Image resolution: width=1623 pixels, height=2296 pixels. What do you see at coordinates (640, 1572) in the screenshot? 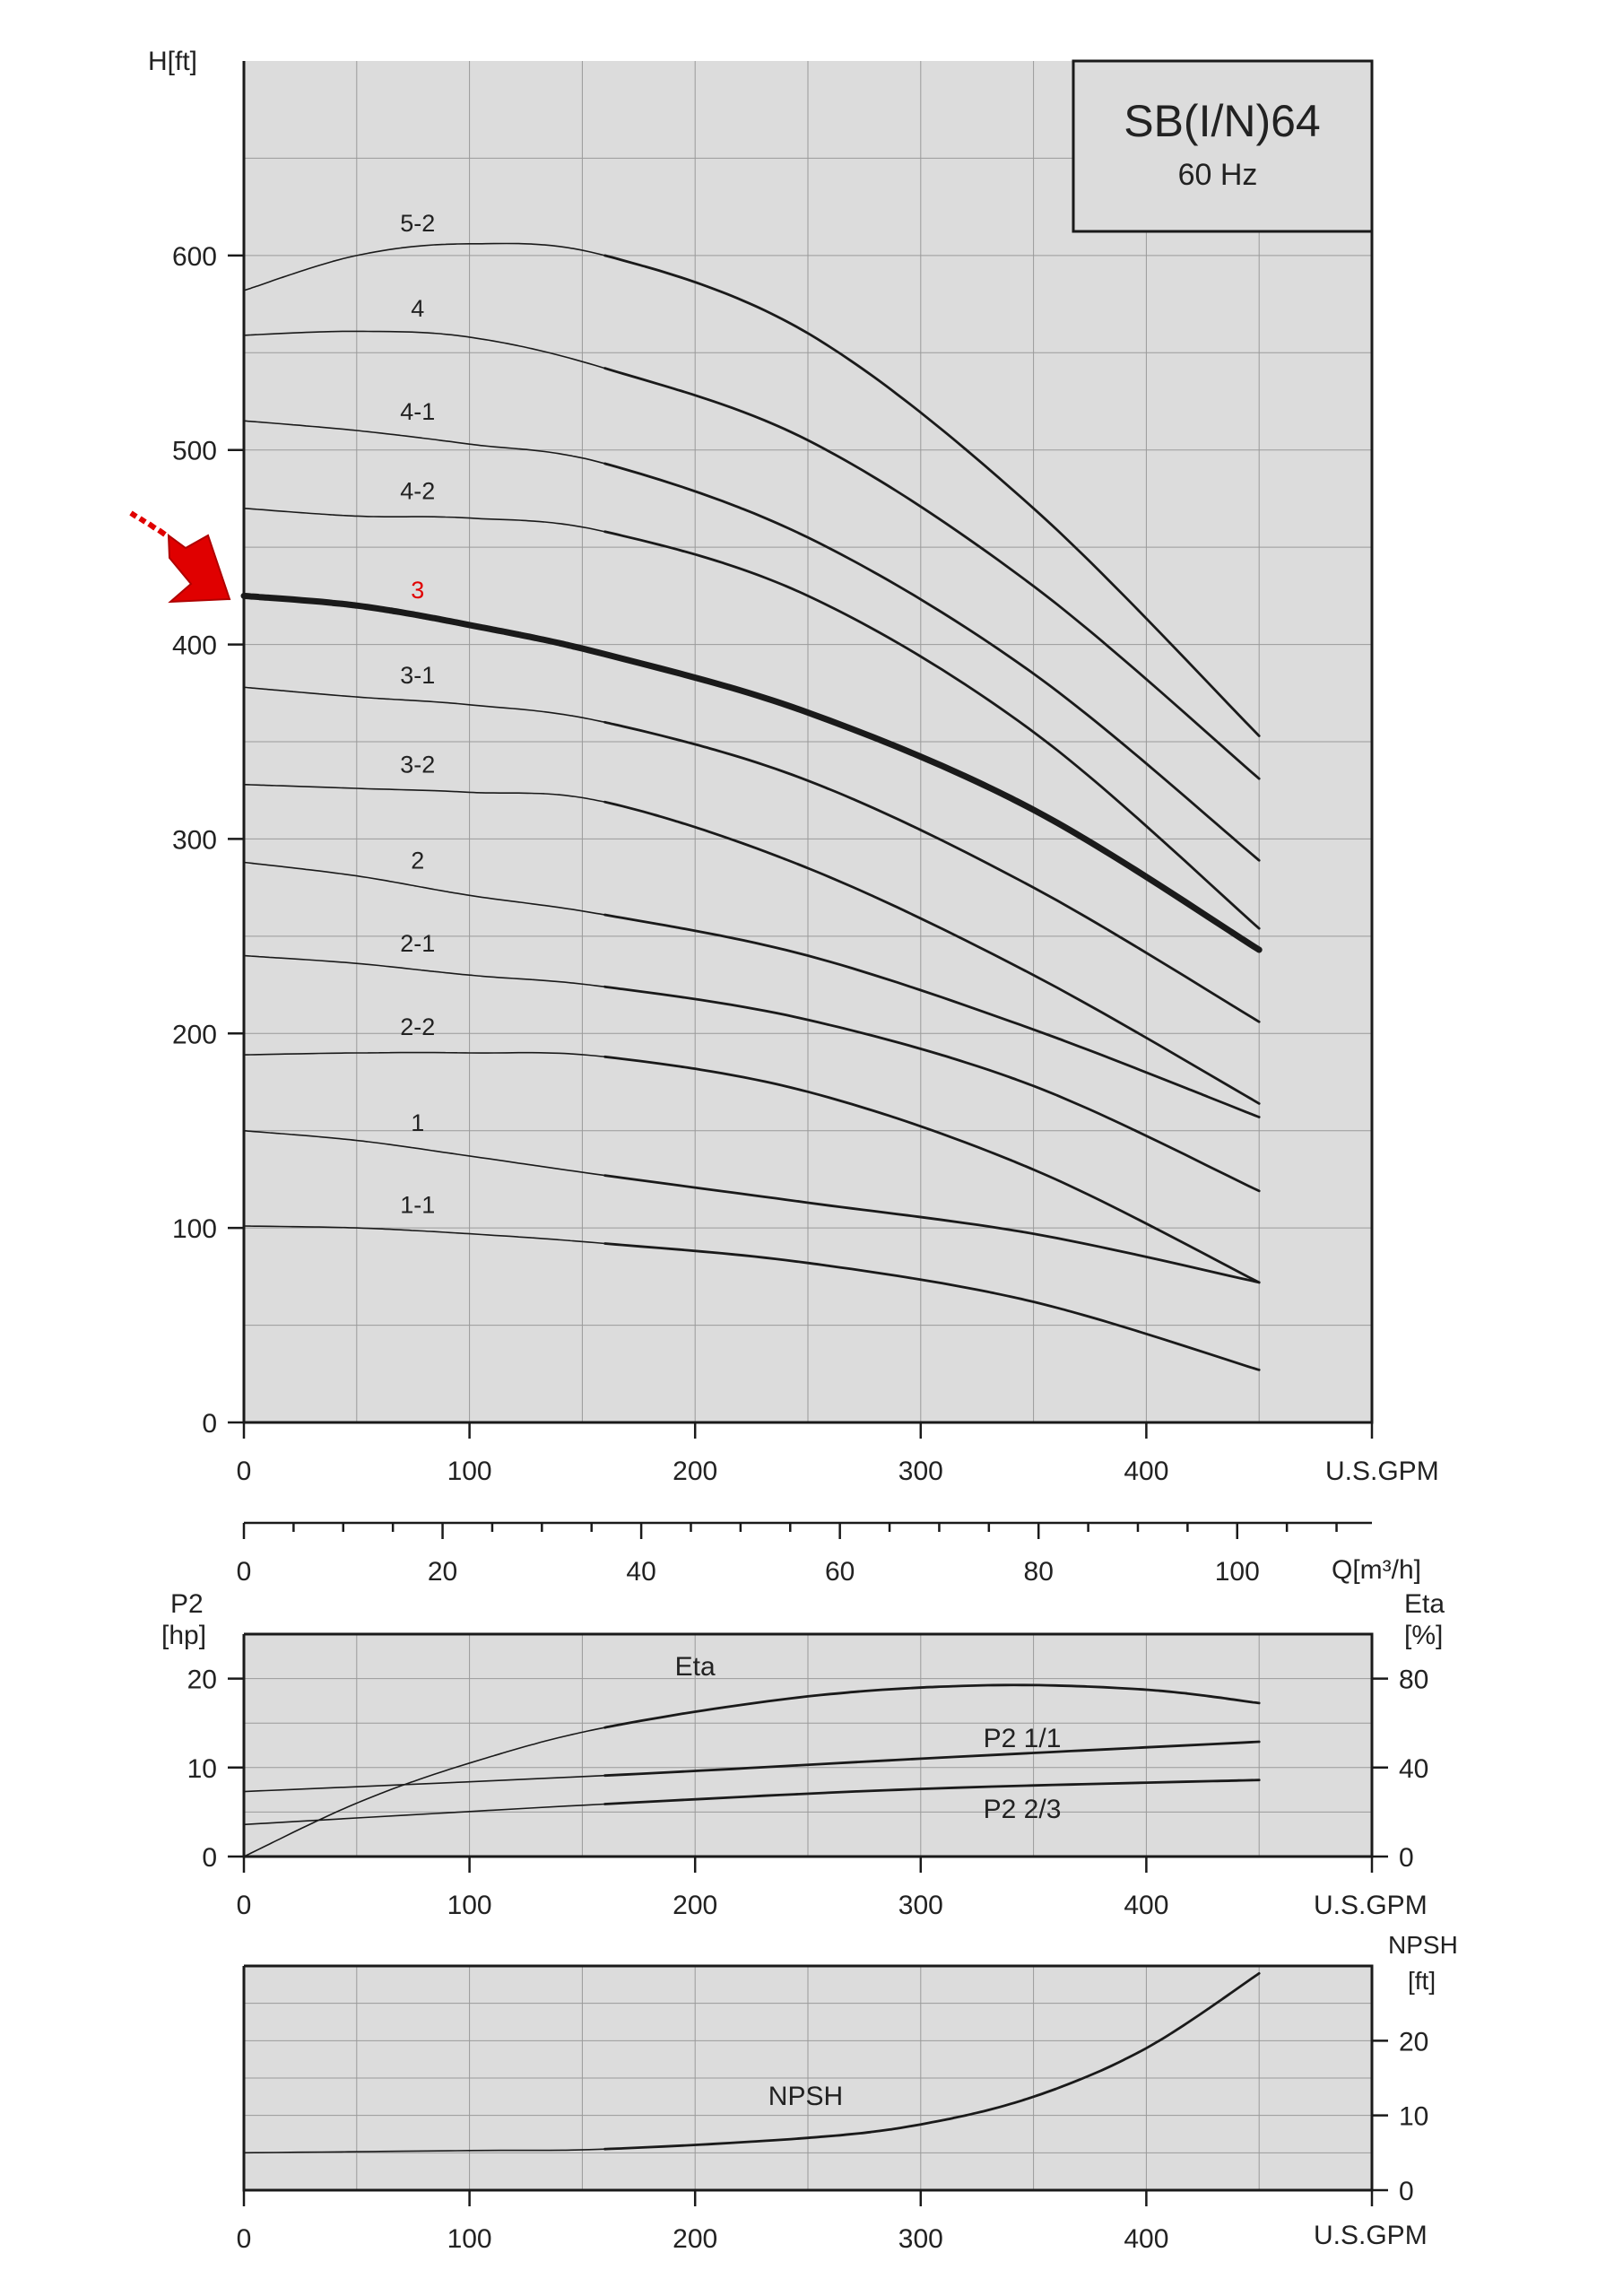
I see `flow-m3h-tick-label: 40` at bounding box center [640, 1572].